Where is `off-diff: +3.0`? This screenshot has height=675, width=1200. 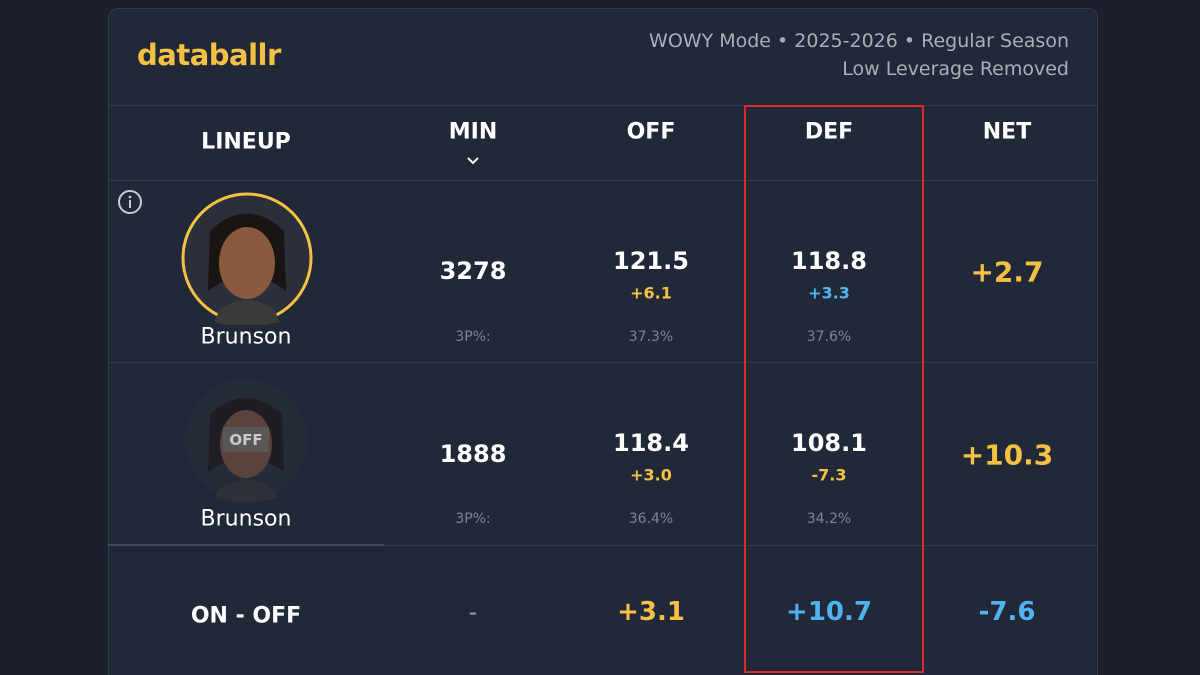
off-diff: +3.0 is located at coordinates (651, 475).